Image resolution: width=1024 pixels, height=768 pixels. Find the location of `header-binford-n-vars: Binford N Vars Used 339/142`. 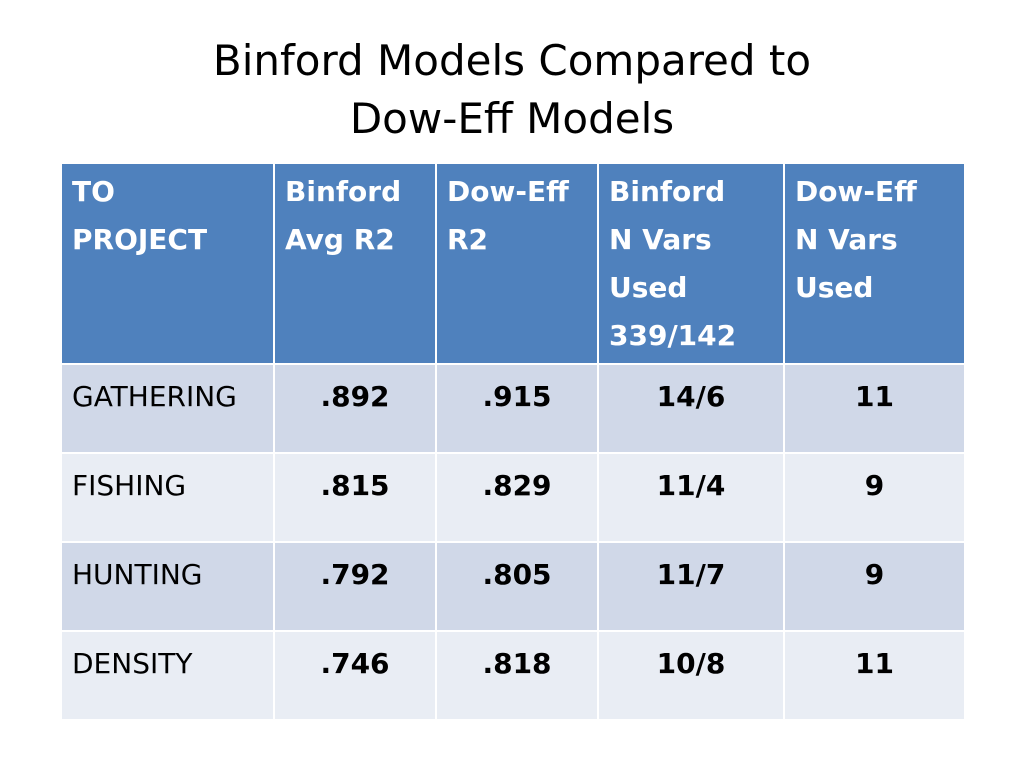

header-binford-n-vars: Binford N Vars Used 339/142 is located at coordinates (691, 263).